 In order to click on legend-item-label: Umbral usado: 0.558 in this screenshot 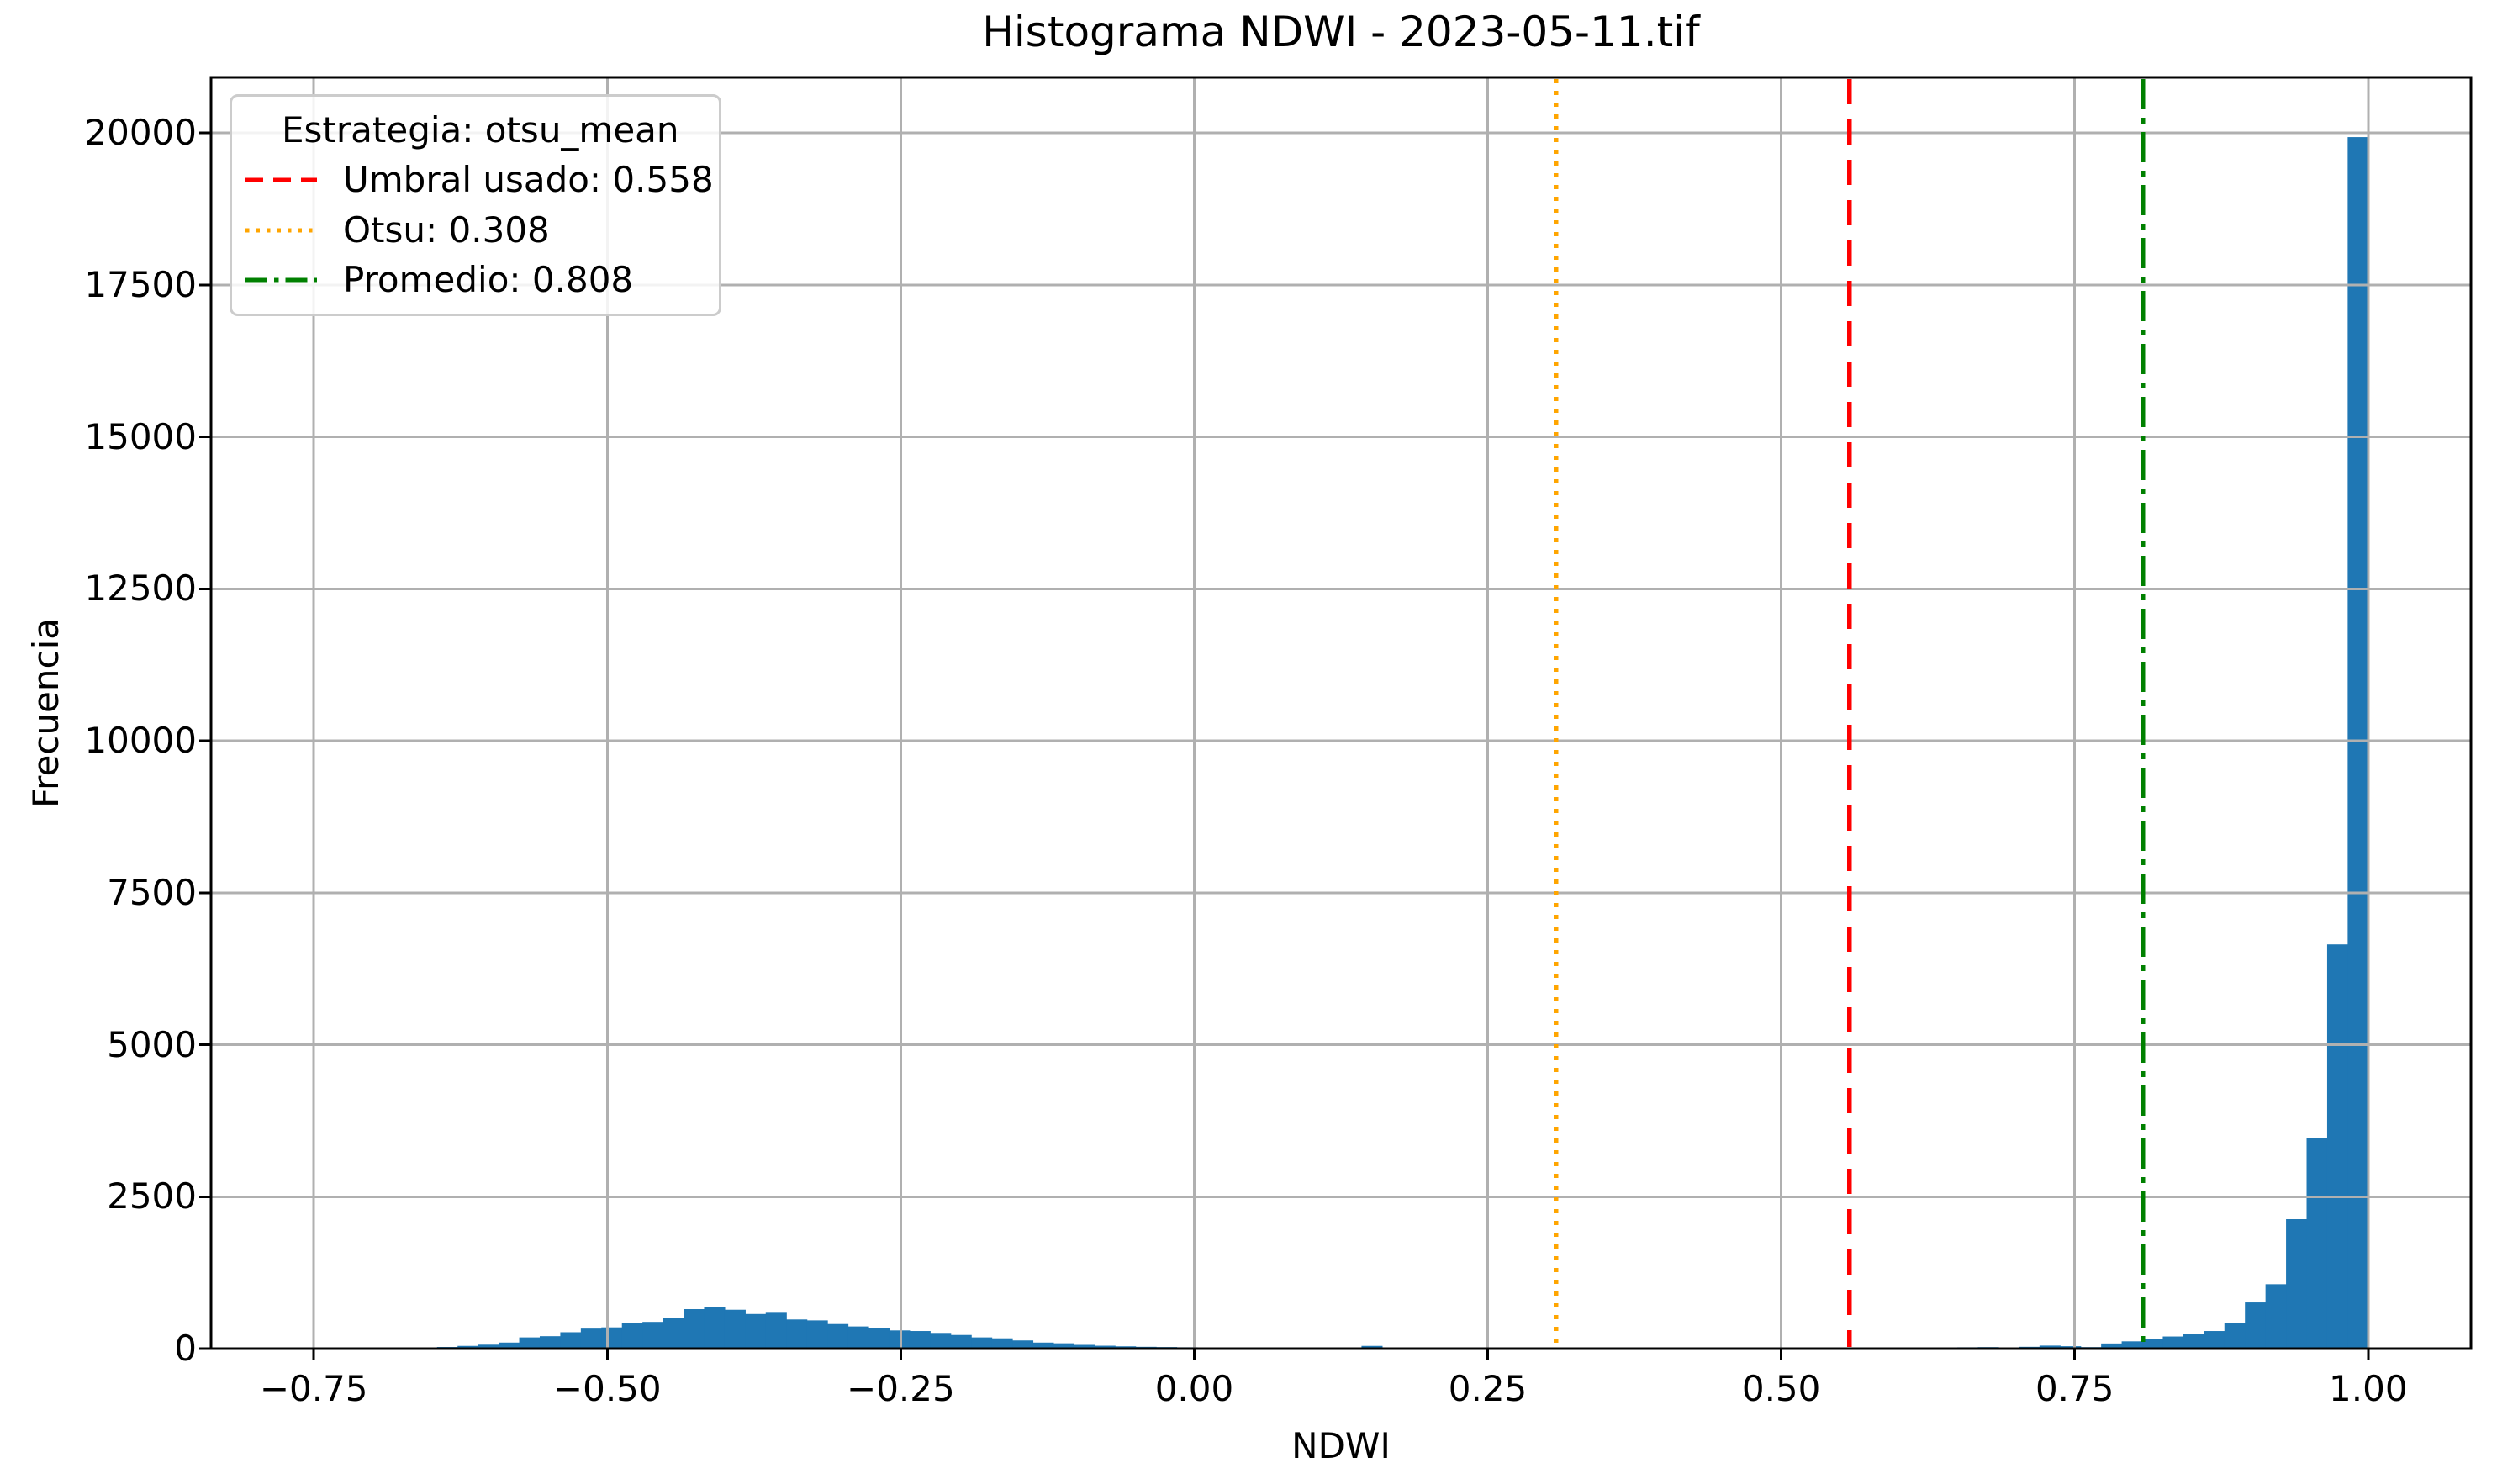, I will do `click(528, 180)`.